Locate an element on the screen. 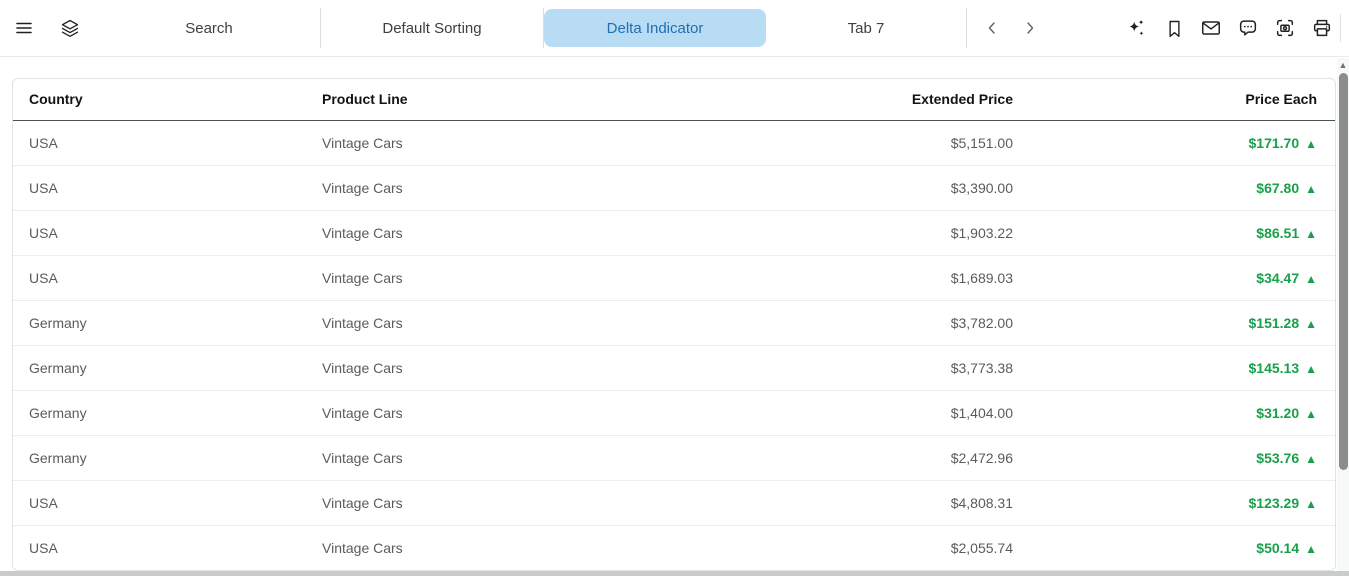 This screenshot has width=1349, height=576. scan-icon is located at coordinates (1285, 28).